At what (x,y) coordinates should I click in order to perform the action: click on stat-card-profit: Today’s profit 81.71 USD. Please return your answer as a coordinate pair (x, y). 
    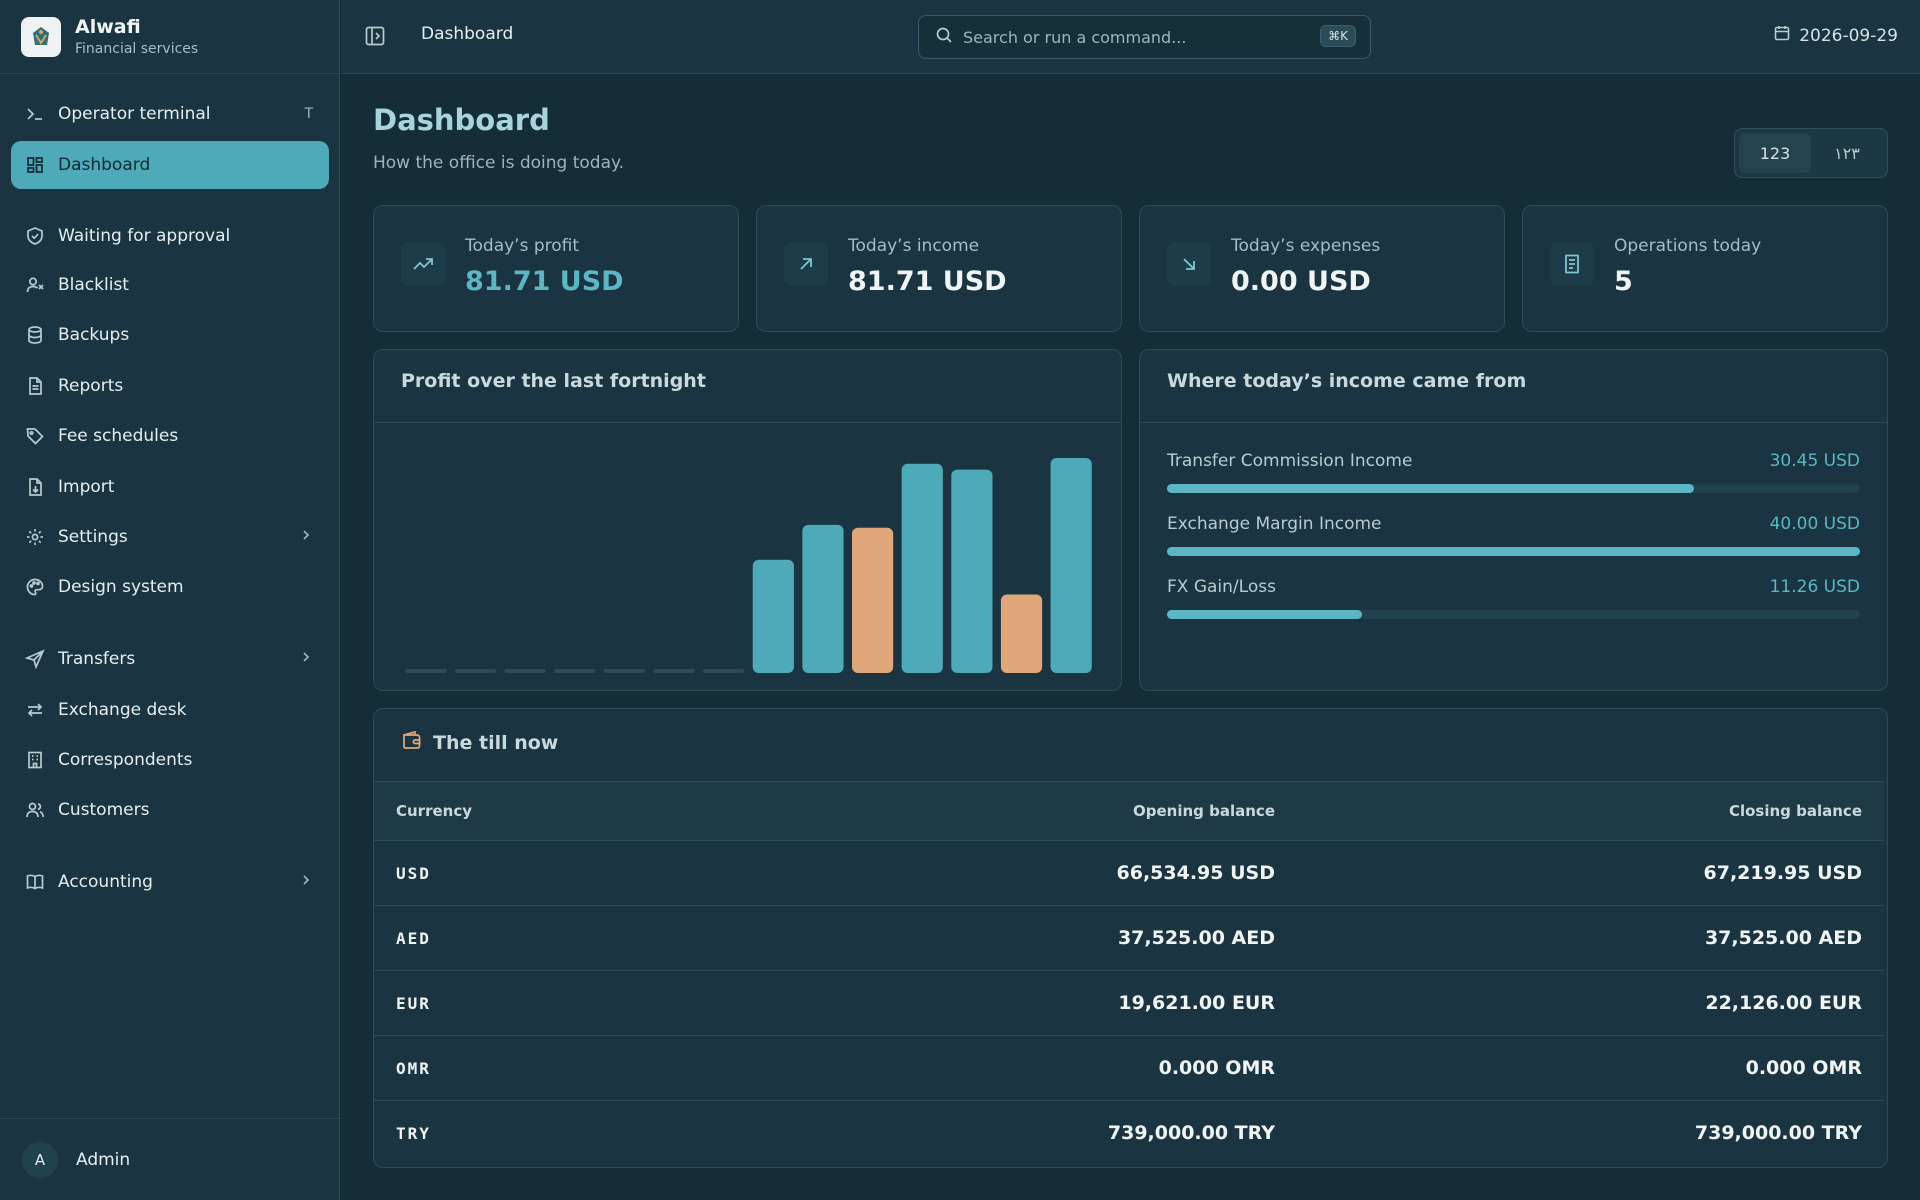
    Looking at the image, I should click on (556, 268).